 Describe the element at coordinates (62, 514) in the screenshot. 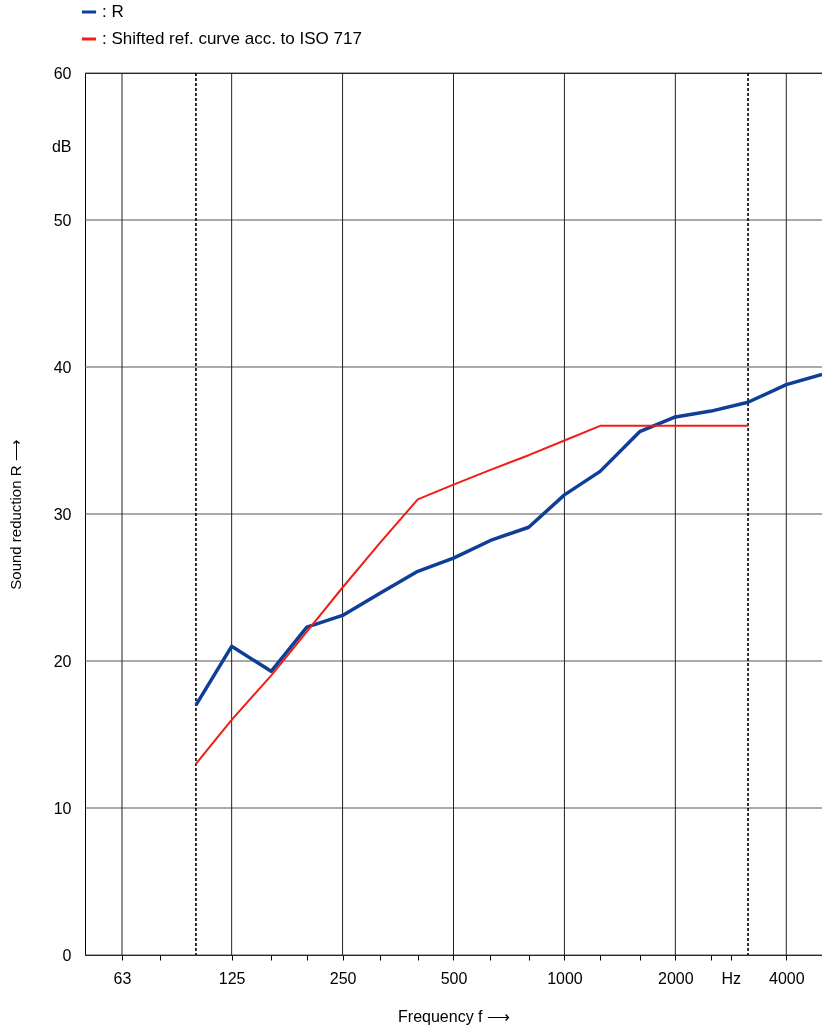

I see `y-tick-label: 30` at that location.